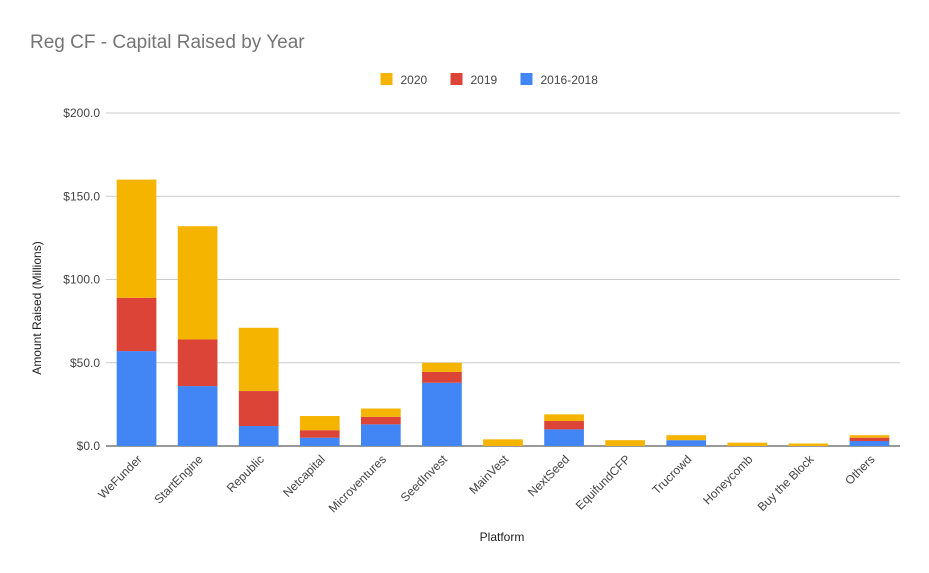 Image resolution: width=929 pixels, height=573 pixels. What do you see at coordinates (786, 483) in the screenshot?
I see `x-tick-label: Buy the Block` at bounding box center [786, 483].